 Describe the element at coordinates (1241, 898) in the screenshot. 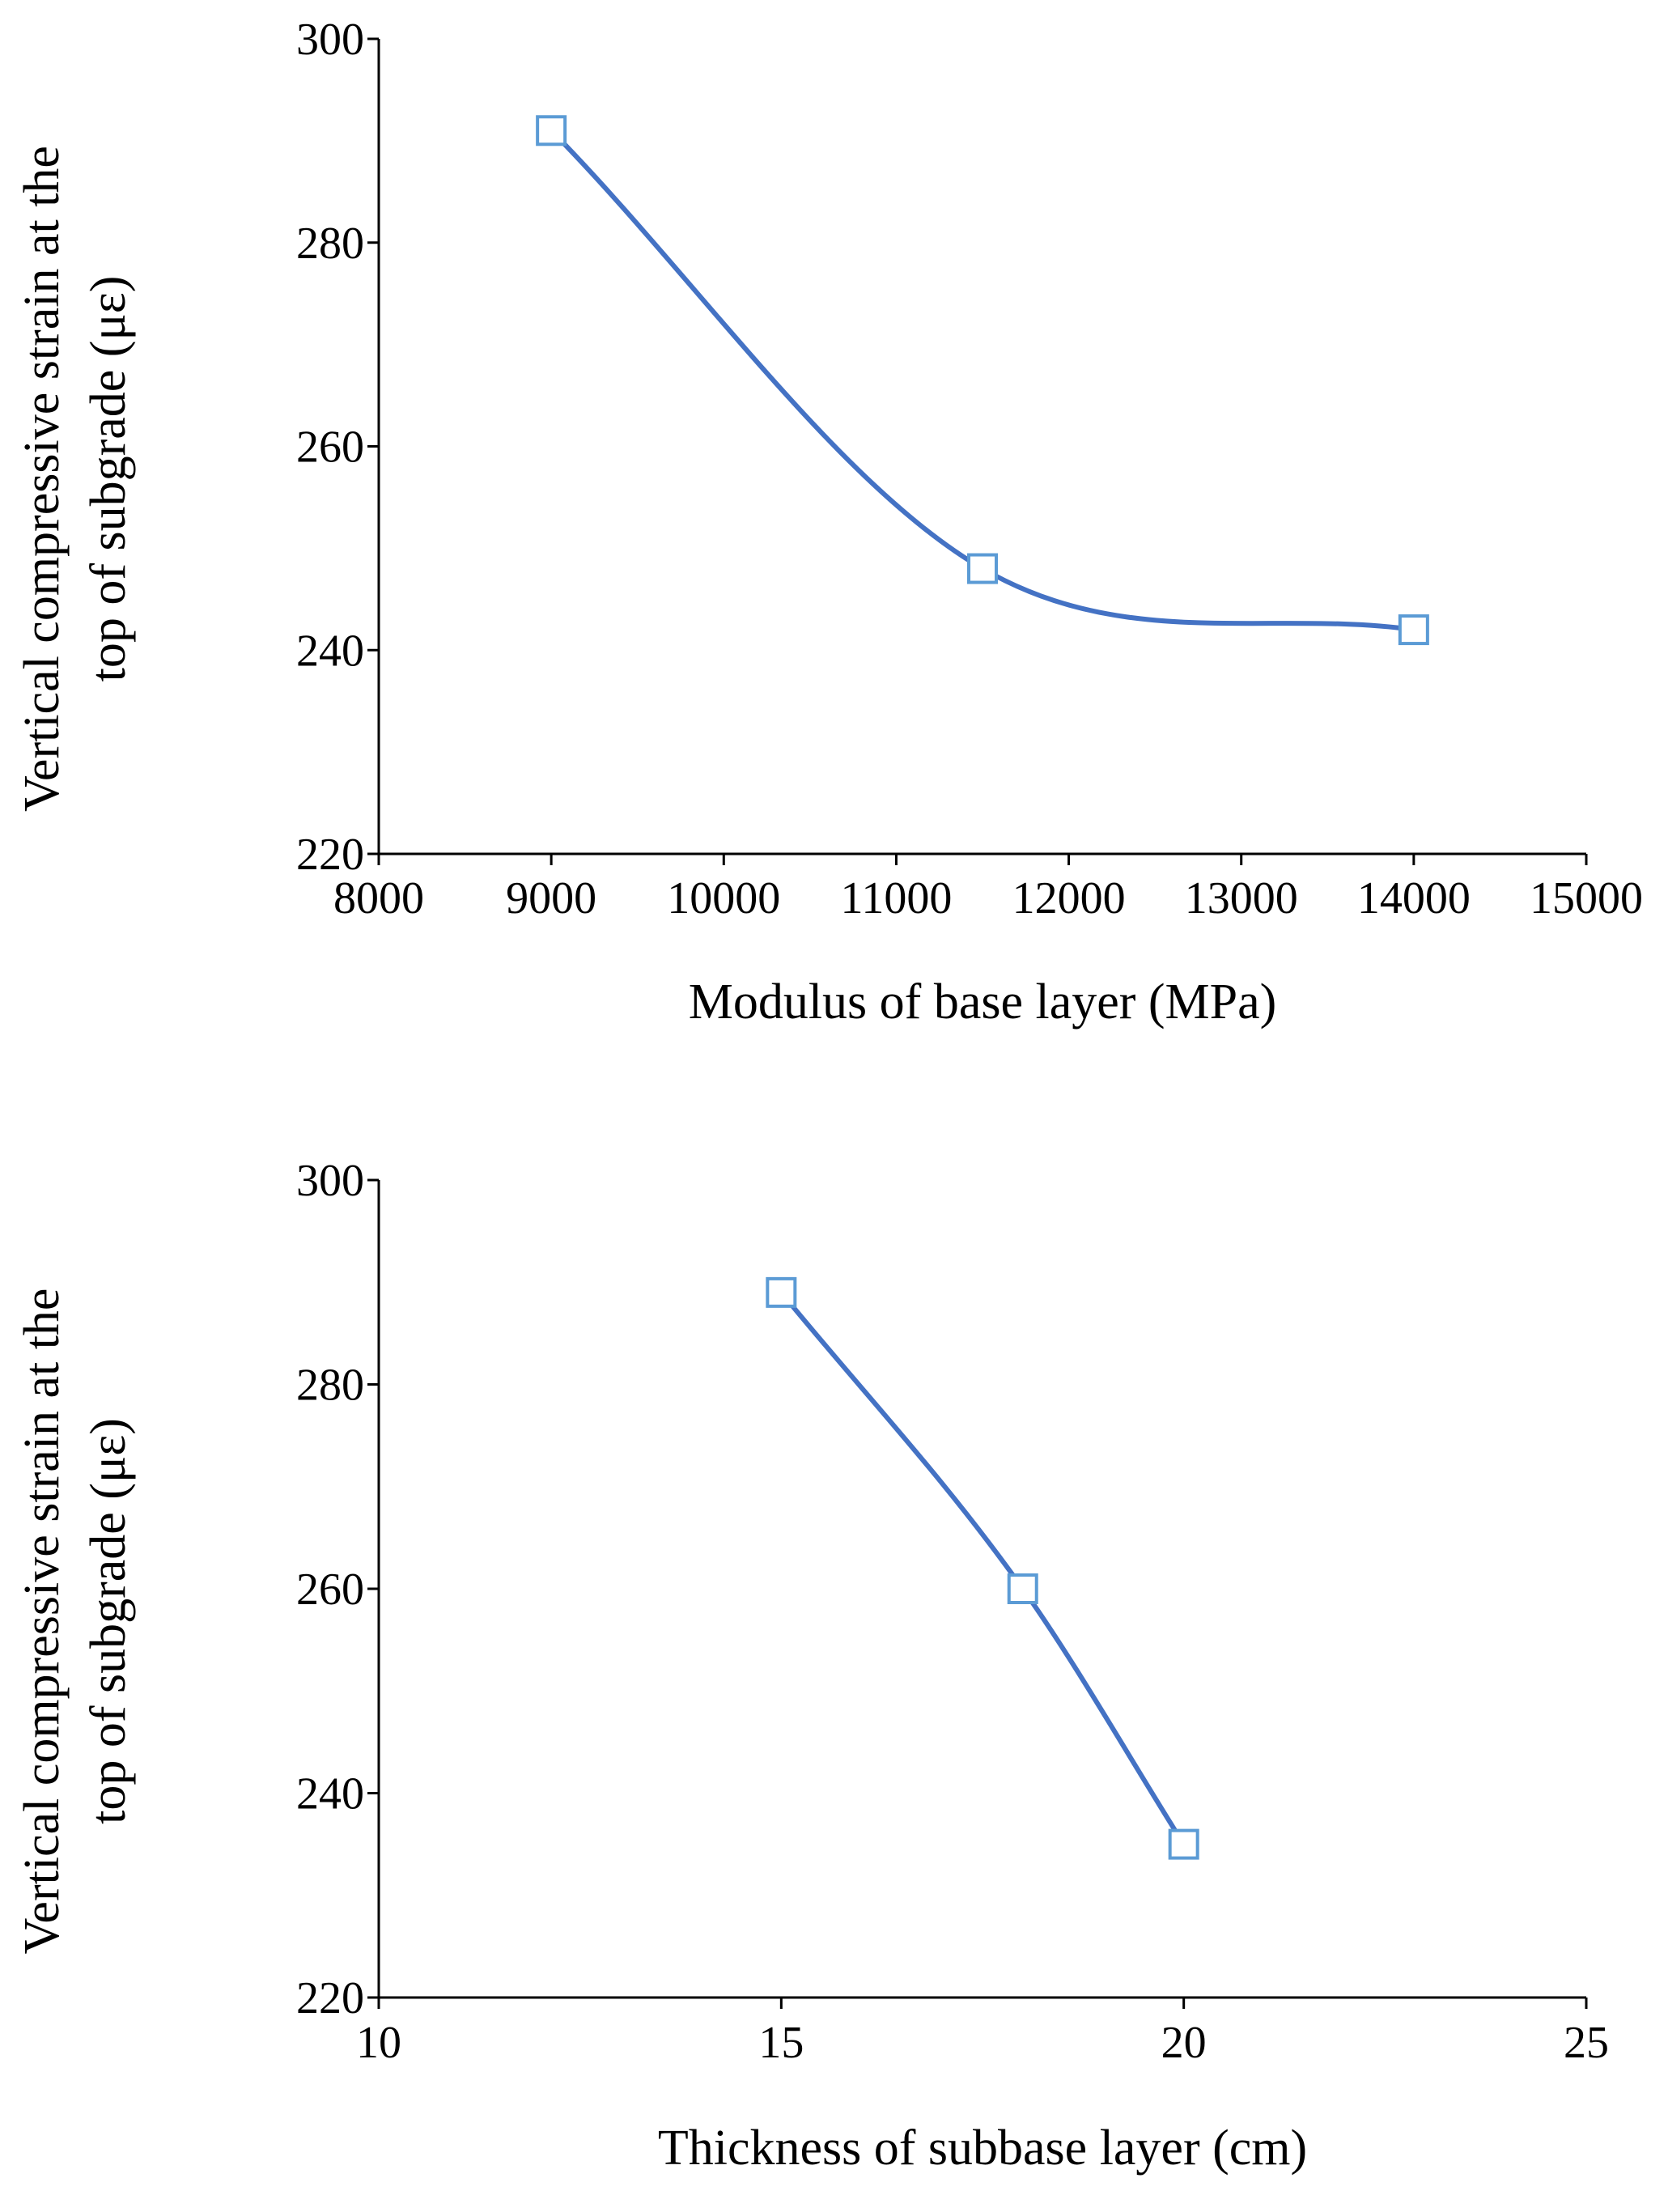

I see `x-tick-label: 13000` at that location.